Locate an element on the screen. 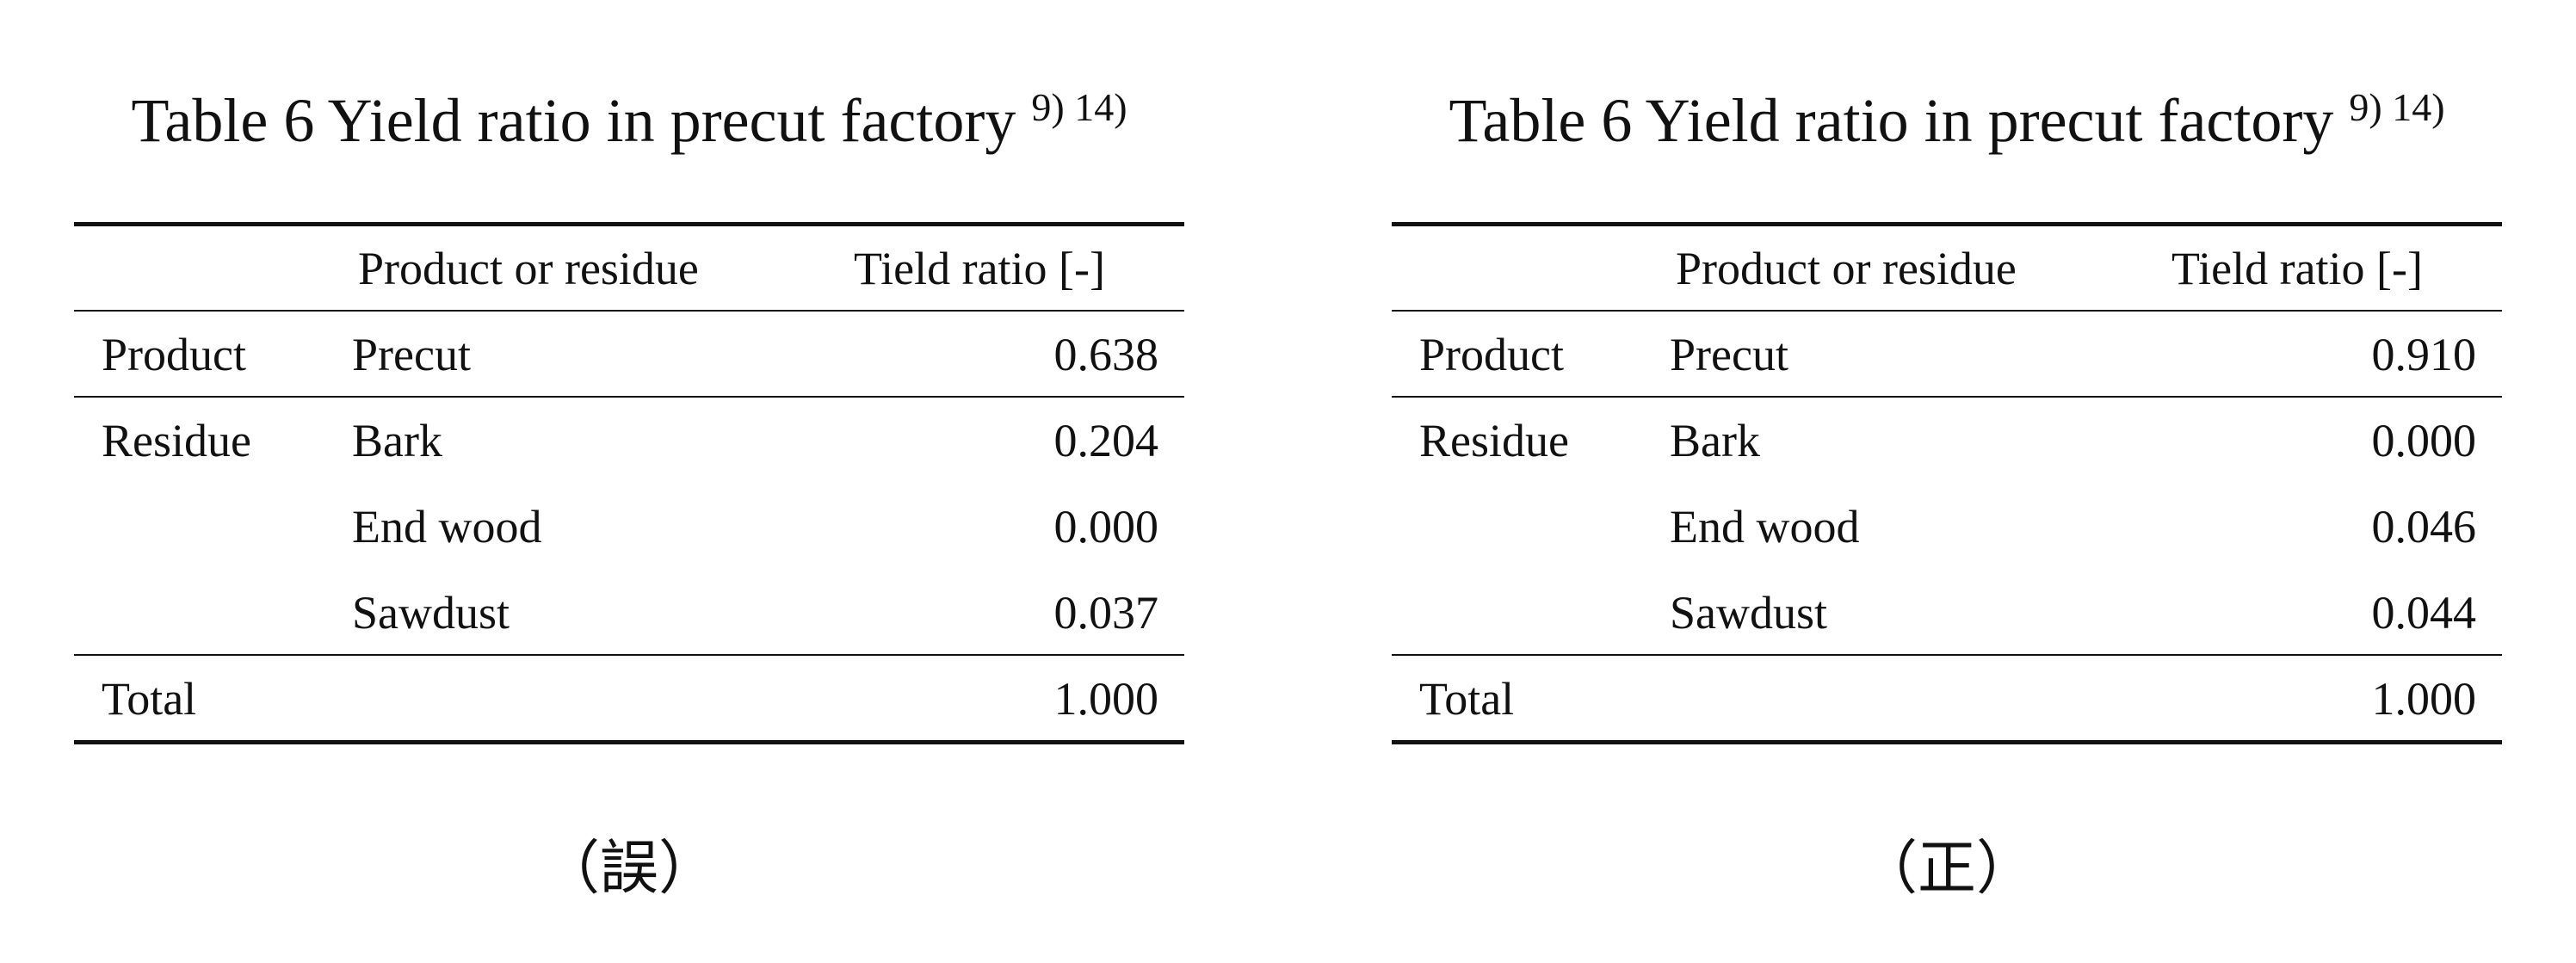 Image resolution: width=2576 pixels, height=963 pixels. caption-incorrect: （誤） is located at coordinates (629, 869).